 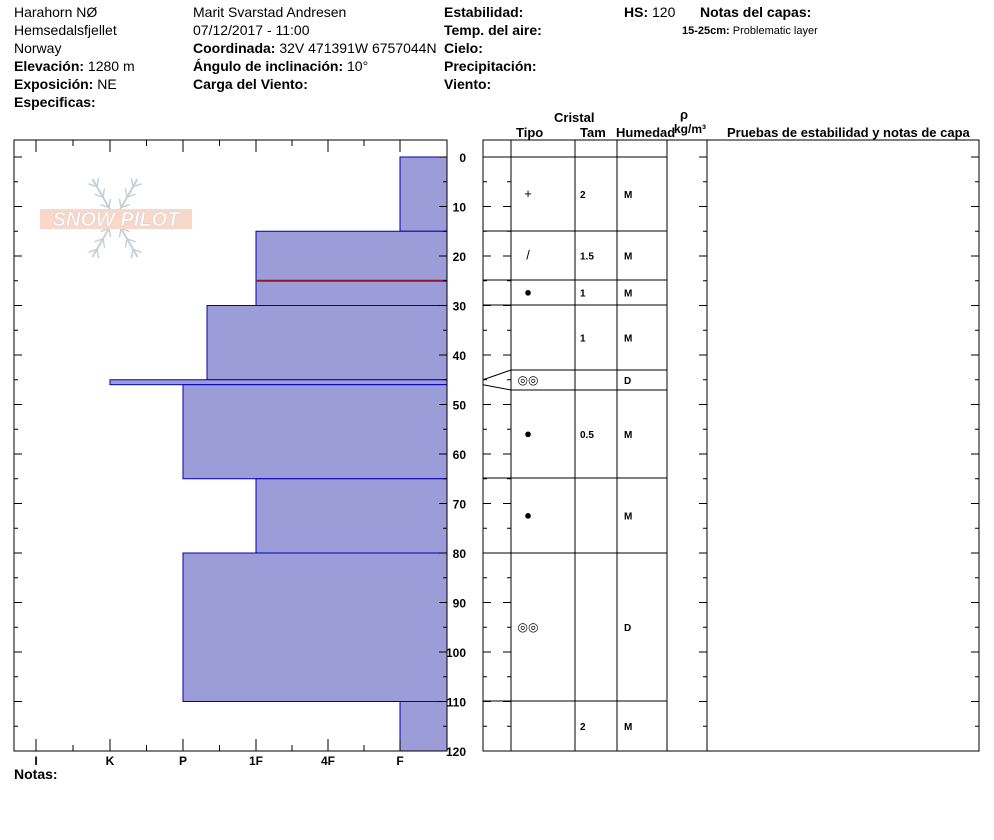 I want to click on country-name: Norway, so click(x=38, y=48).